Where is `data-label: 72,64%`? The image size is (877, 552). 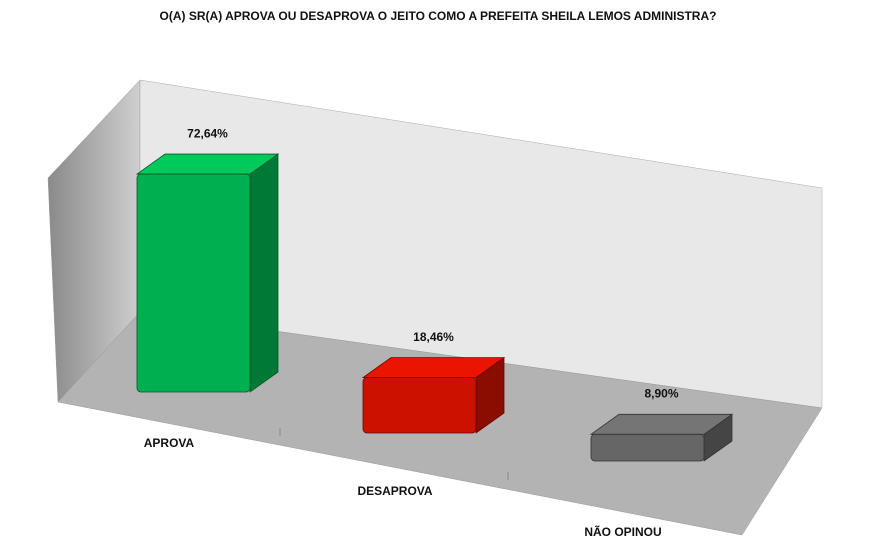
data-label: 72,64% is located at coordinates (207, 133).